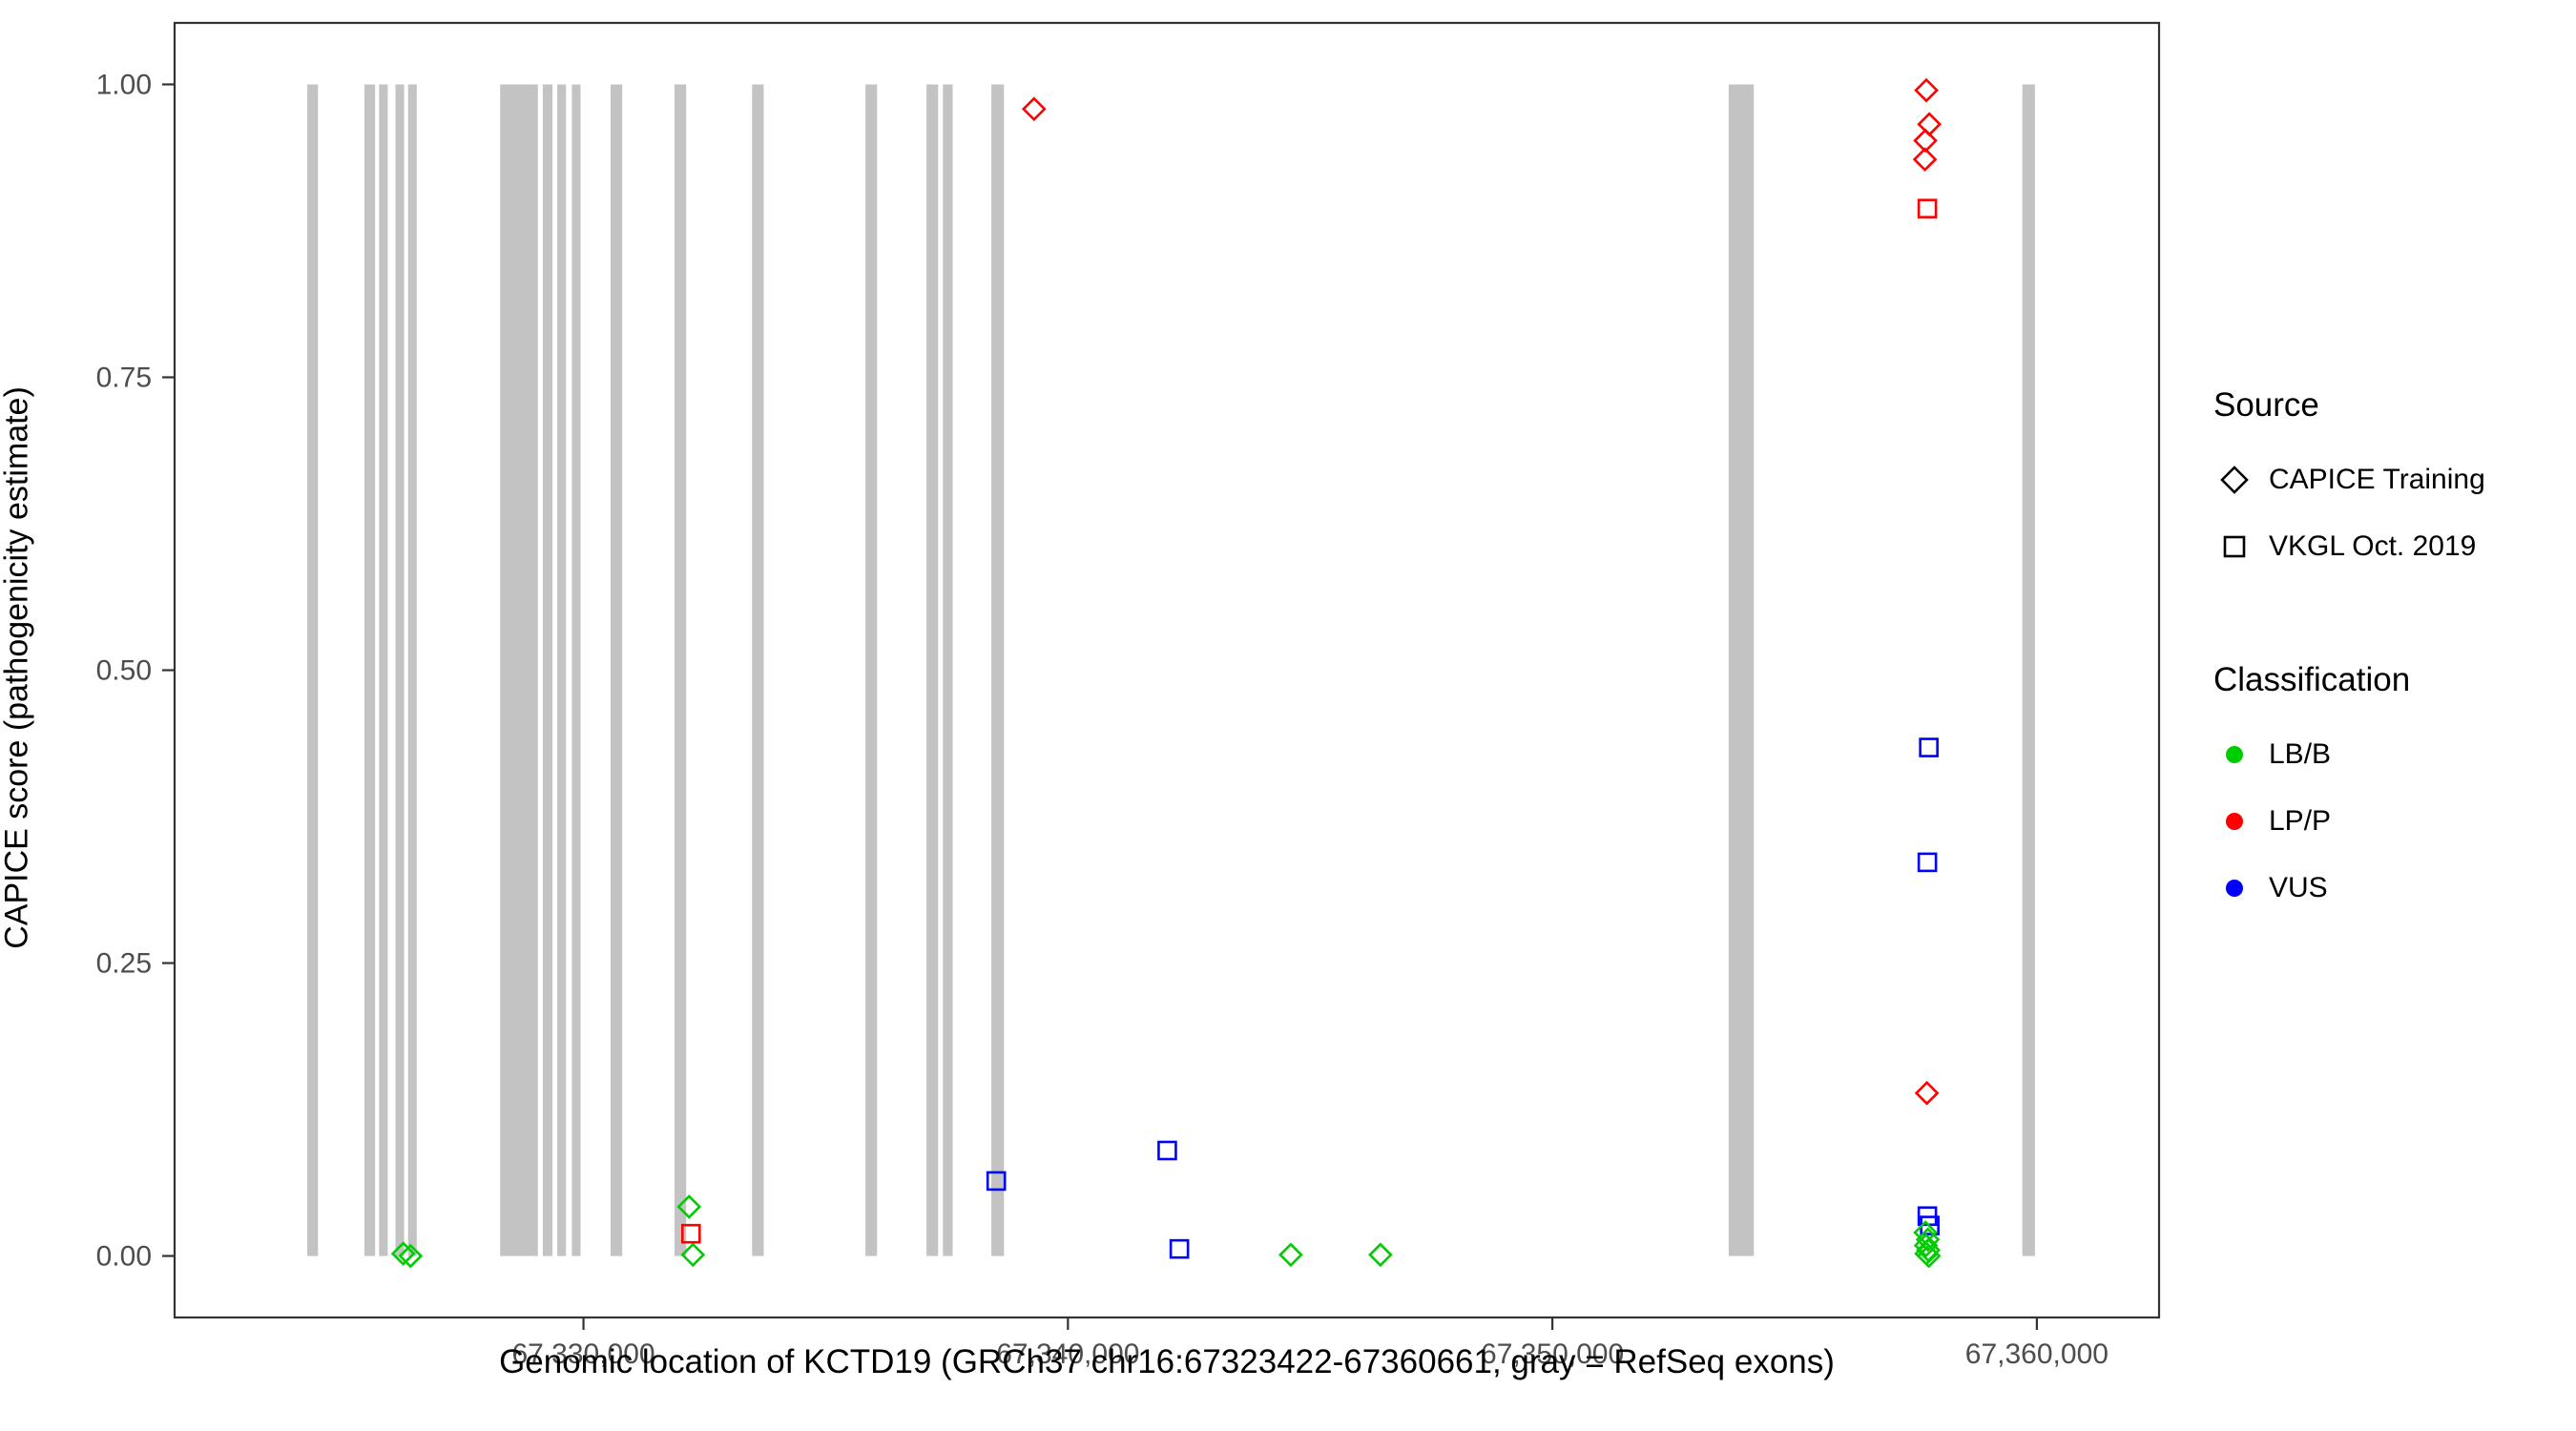 This screenshot has height=1431, width=2576. Describe the element at coordinates (2312, 680) in the screenshot. I see `legend-classification-title: Classification` at that location.